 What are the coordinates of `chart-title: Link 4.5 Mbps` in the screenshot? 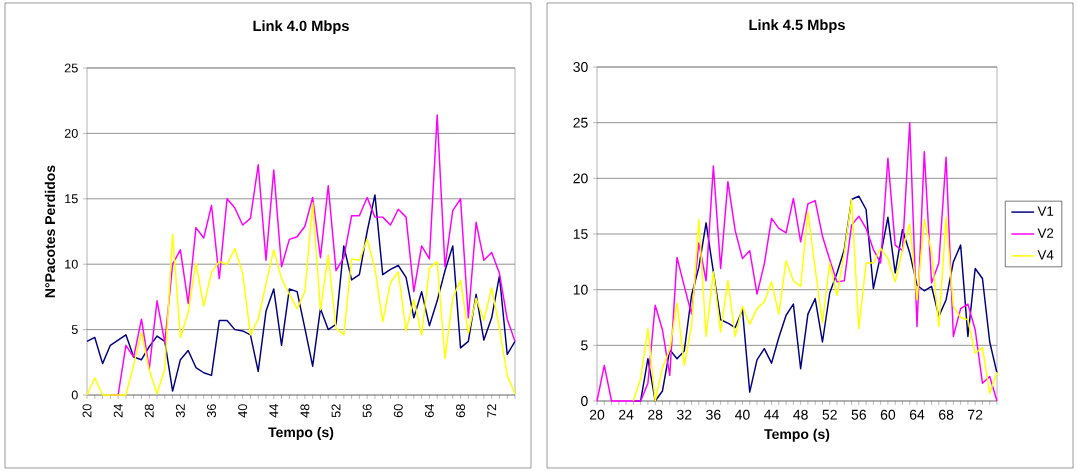 It's located at (797, 26).